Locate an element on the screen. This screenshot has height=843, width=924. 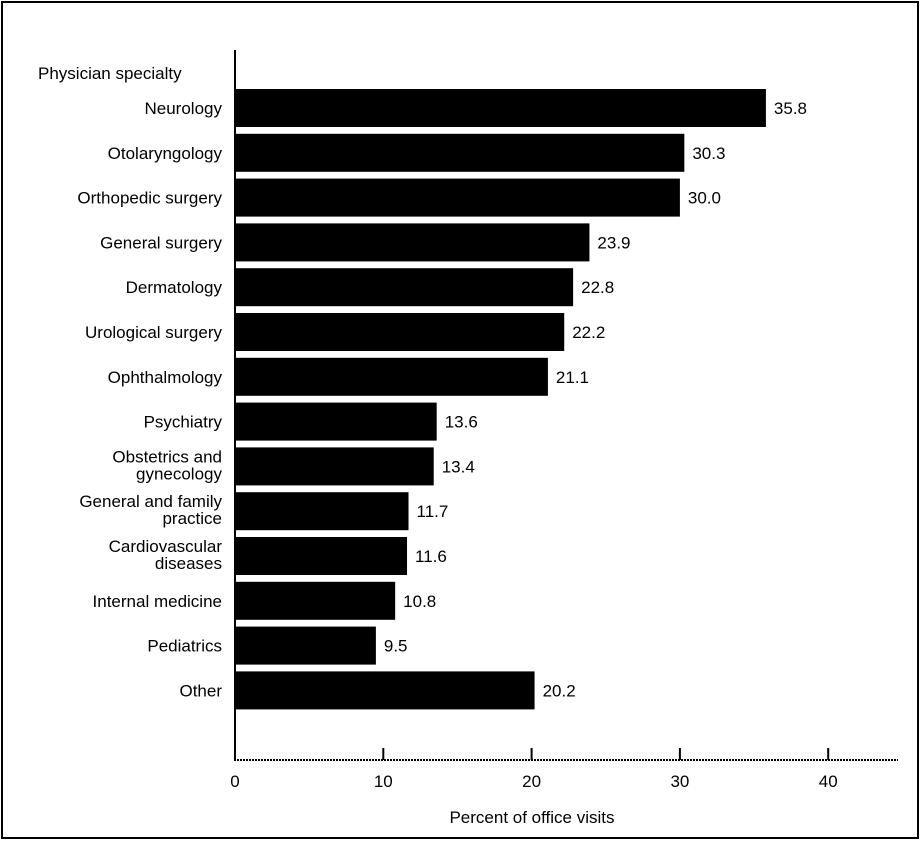
category-label: General surgery is located at coordinates (161, 242).